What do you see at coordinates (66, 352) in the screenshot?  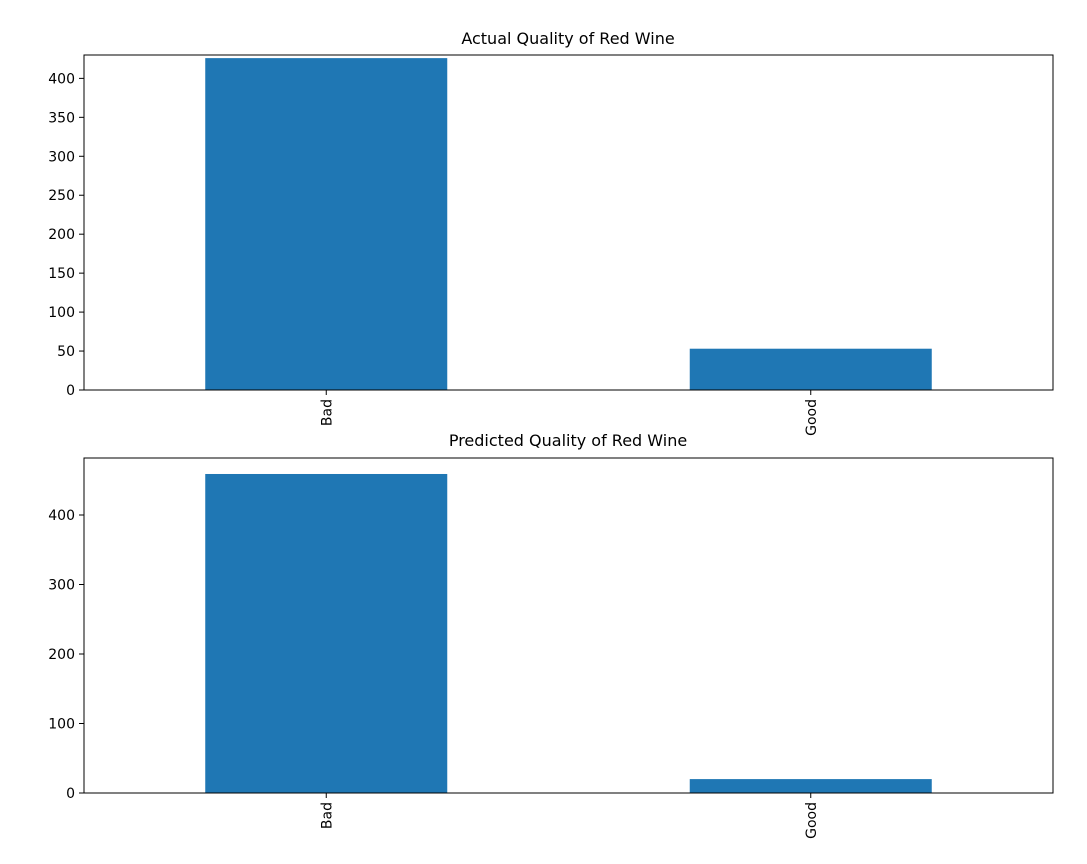 I see `y-tick-label: 50` at bounding box center [66, 352].